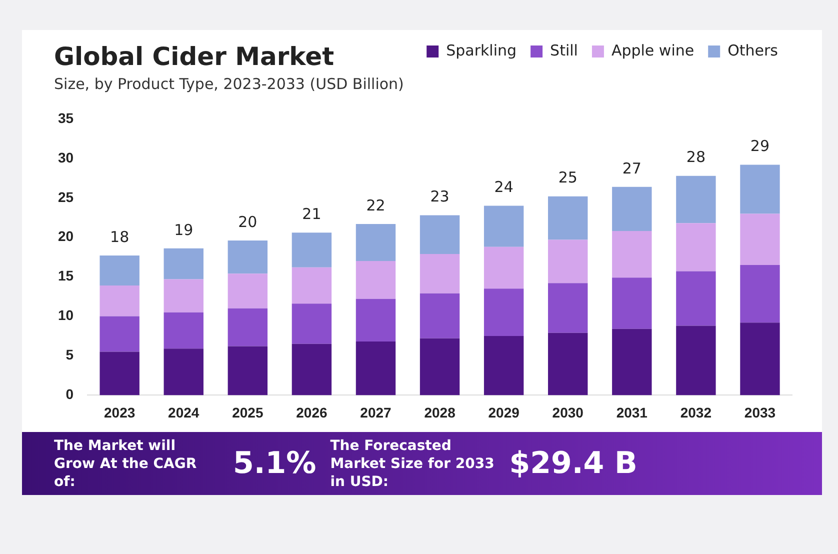 This screenshot has width=838, height=554. What do you see at coordinates (120, 412) in the screenshot?
I see `x-tick-label: 2023` at bounding box center [120, 412].